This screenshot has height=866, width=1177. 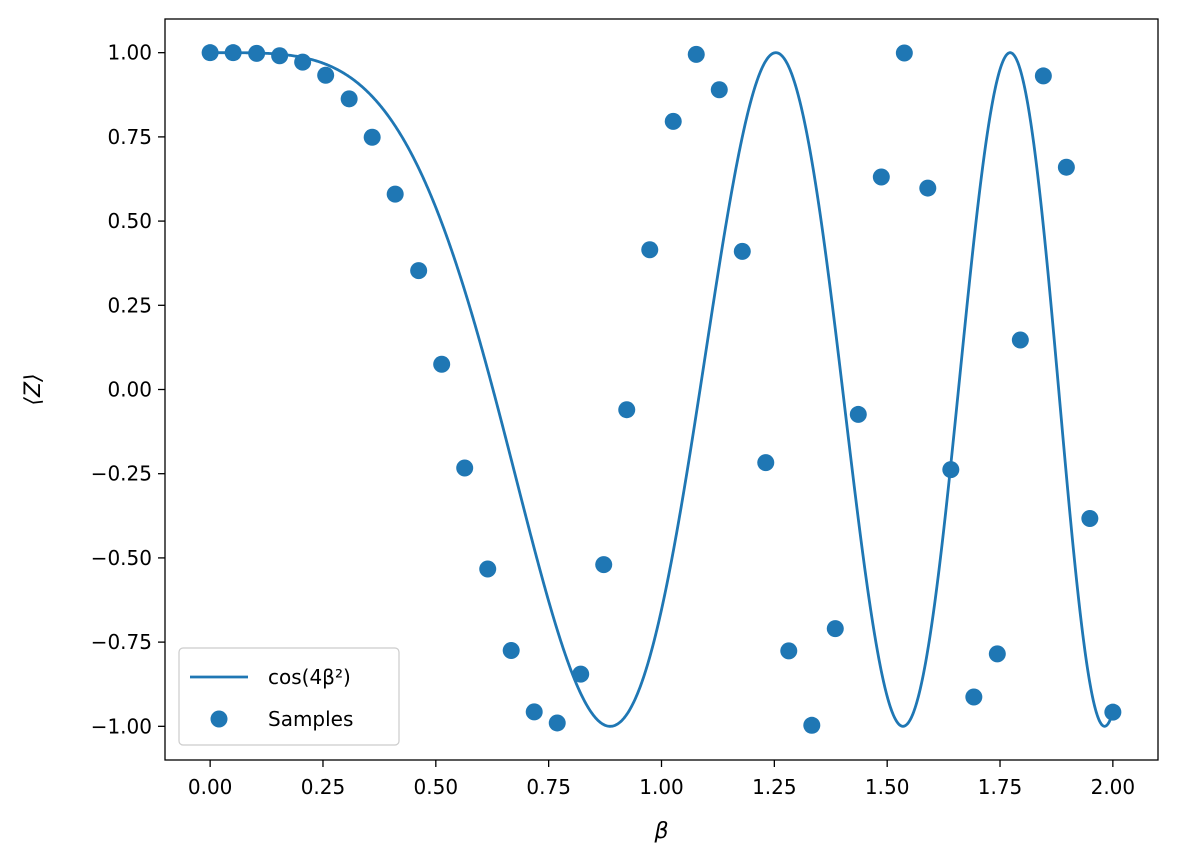 I want to click on y-tick-label: −0.75, so click(x=121, y=642).